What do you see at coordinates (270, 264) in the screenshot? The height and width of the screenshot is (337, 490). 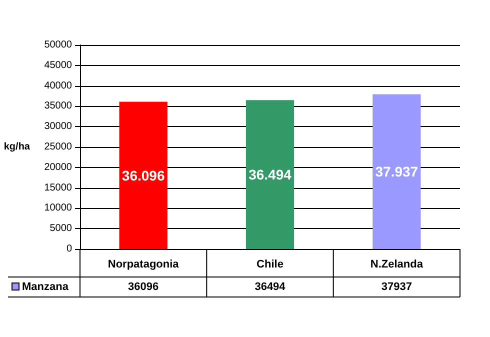 I see `x-tick-label: Chile` at bounding box center [270, 264].